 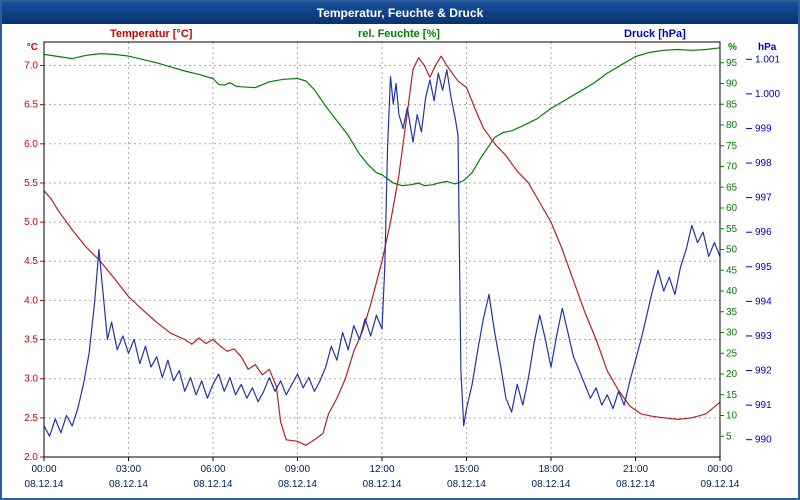 What do you see at coordinates (31, 183) in the screenshot?
I see `svg-text: 5.5` at bounding box center [31, 183].